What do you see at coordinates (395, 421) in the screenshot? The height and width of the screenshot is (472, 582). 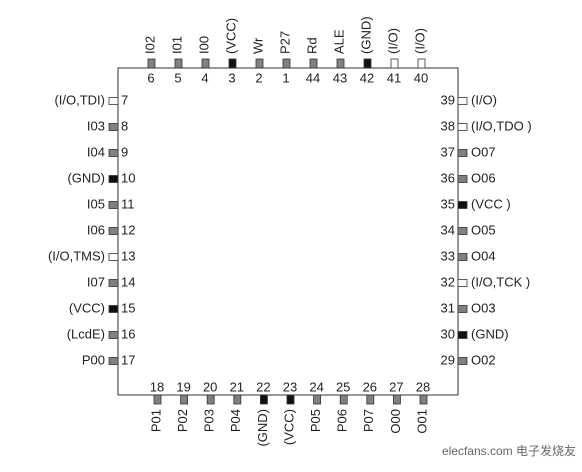 I see `pin-label: O00` at bounding box center [395, 421].